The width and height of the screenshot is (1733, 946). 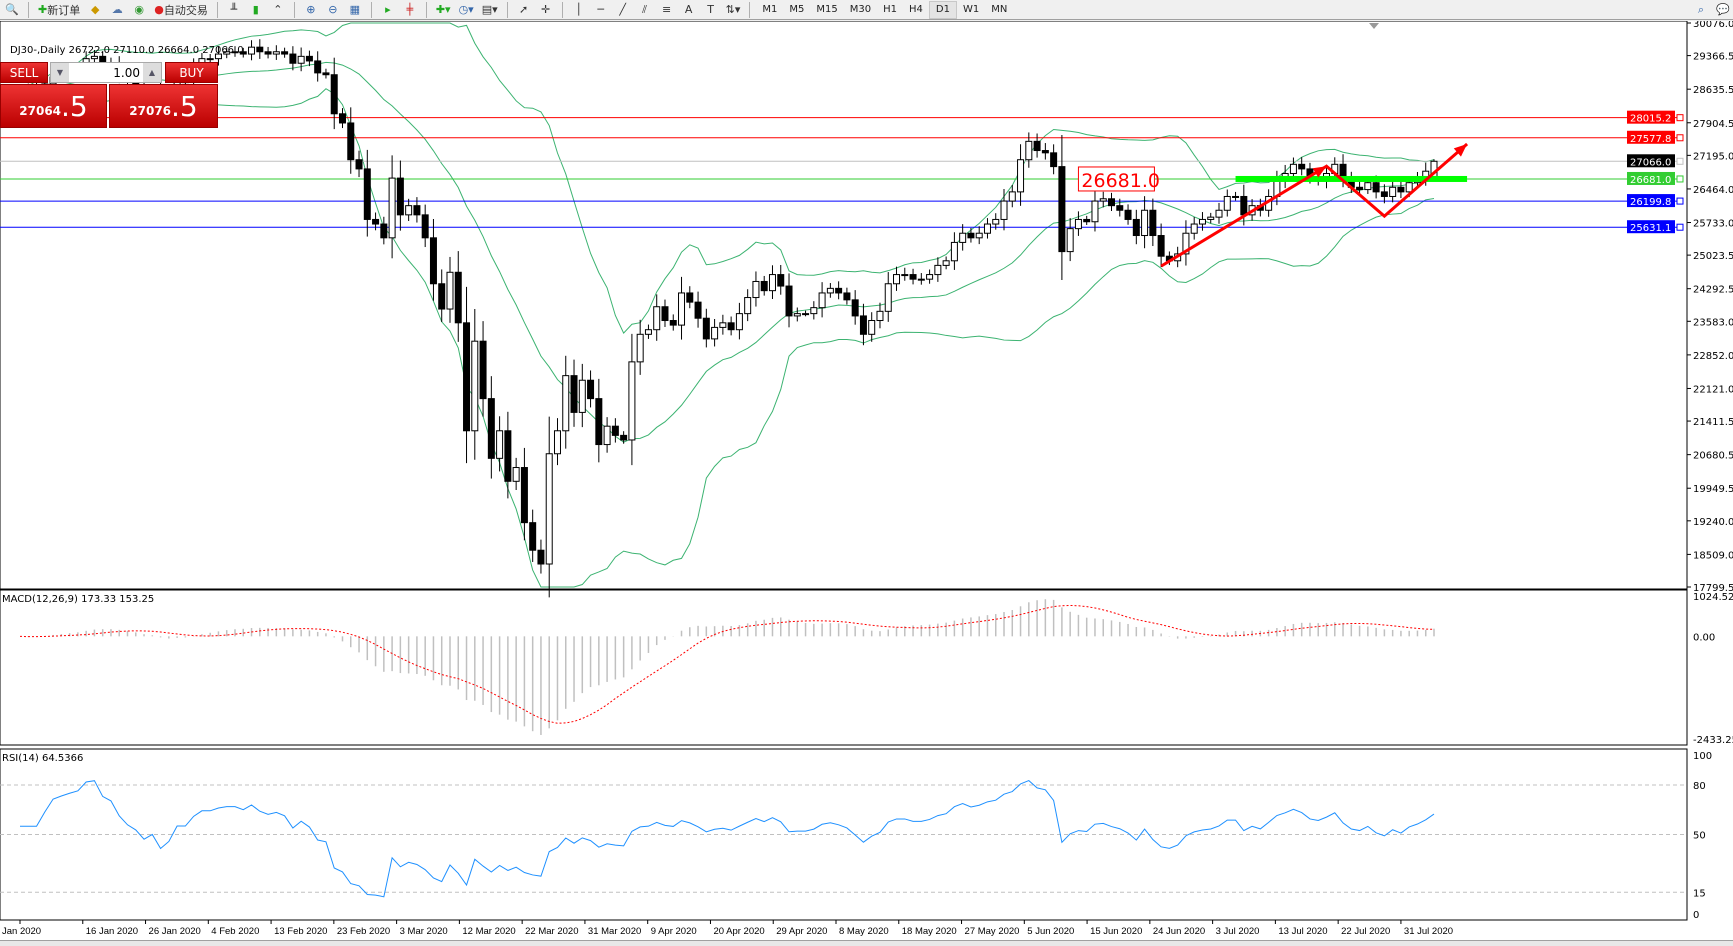 I want to click on channel-icon: ⫽, so click(x=645, y=9).